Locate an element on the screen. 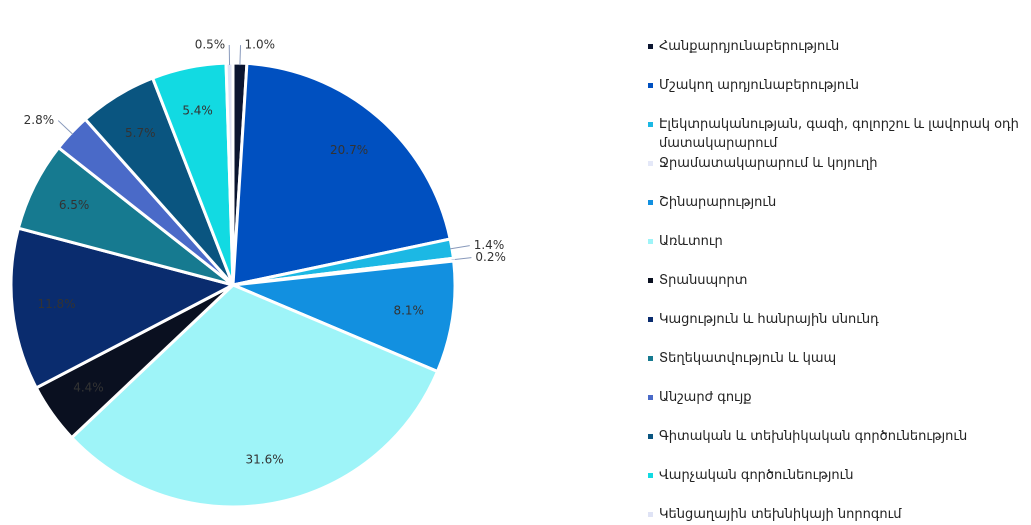 The width and height of the screenshot is (1031, 525). legend-label: Տեղեկատվություն և կապ is located at coordinates (748, 358).